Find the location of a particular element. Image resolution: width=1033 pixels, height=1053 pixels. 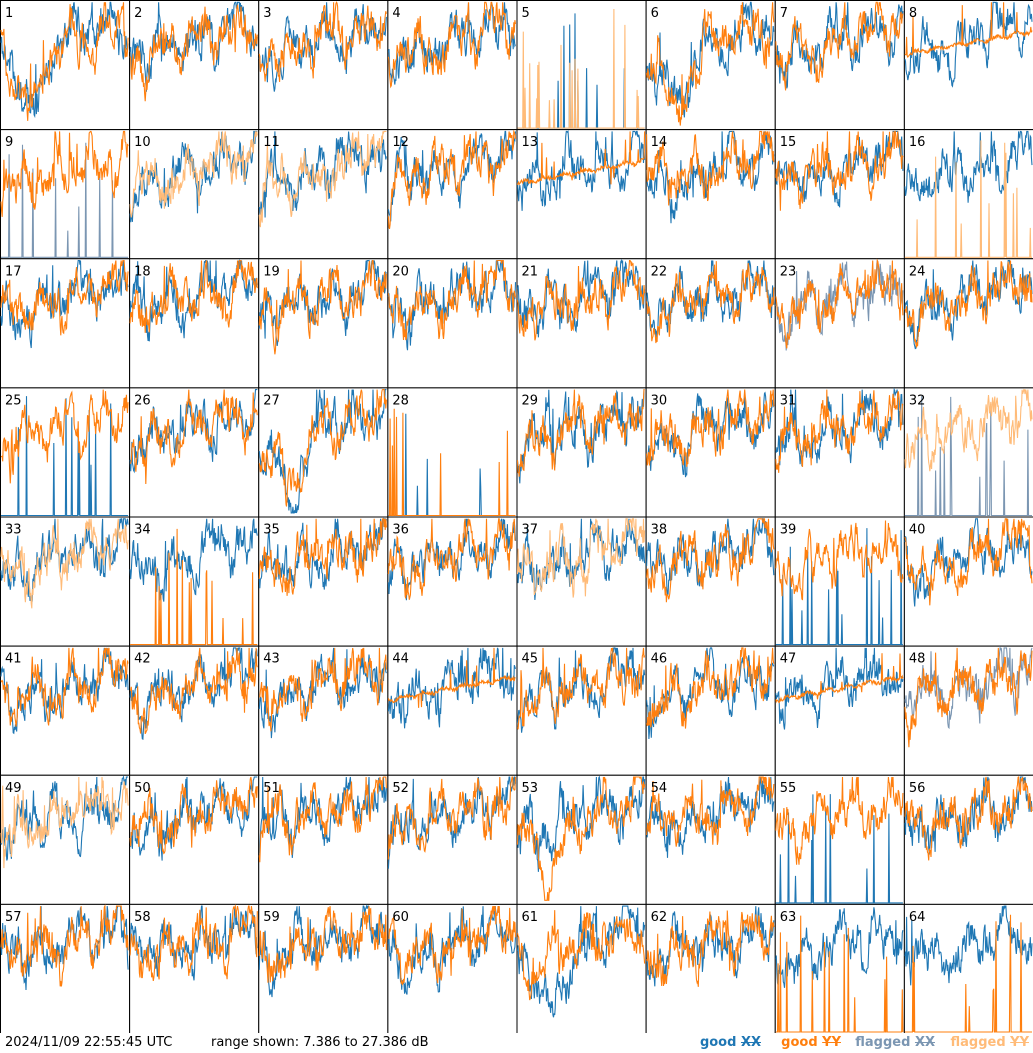

panel-label: 46 is located at coordinates (659, 659).